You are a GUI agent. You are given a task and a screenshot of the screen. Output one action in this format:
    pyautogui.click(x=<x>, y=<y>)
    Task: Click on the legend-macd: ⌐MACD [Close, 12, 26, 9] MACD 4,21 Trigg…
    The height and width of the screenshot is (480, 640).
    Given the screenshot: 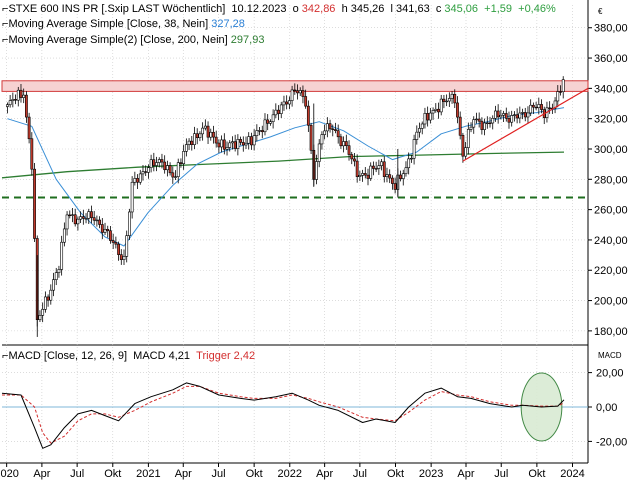 What is the action you would take?
    pyautogui.click(x=128, y=356)
    